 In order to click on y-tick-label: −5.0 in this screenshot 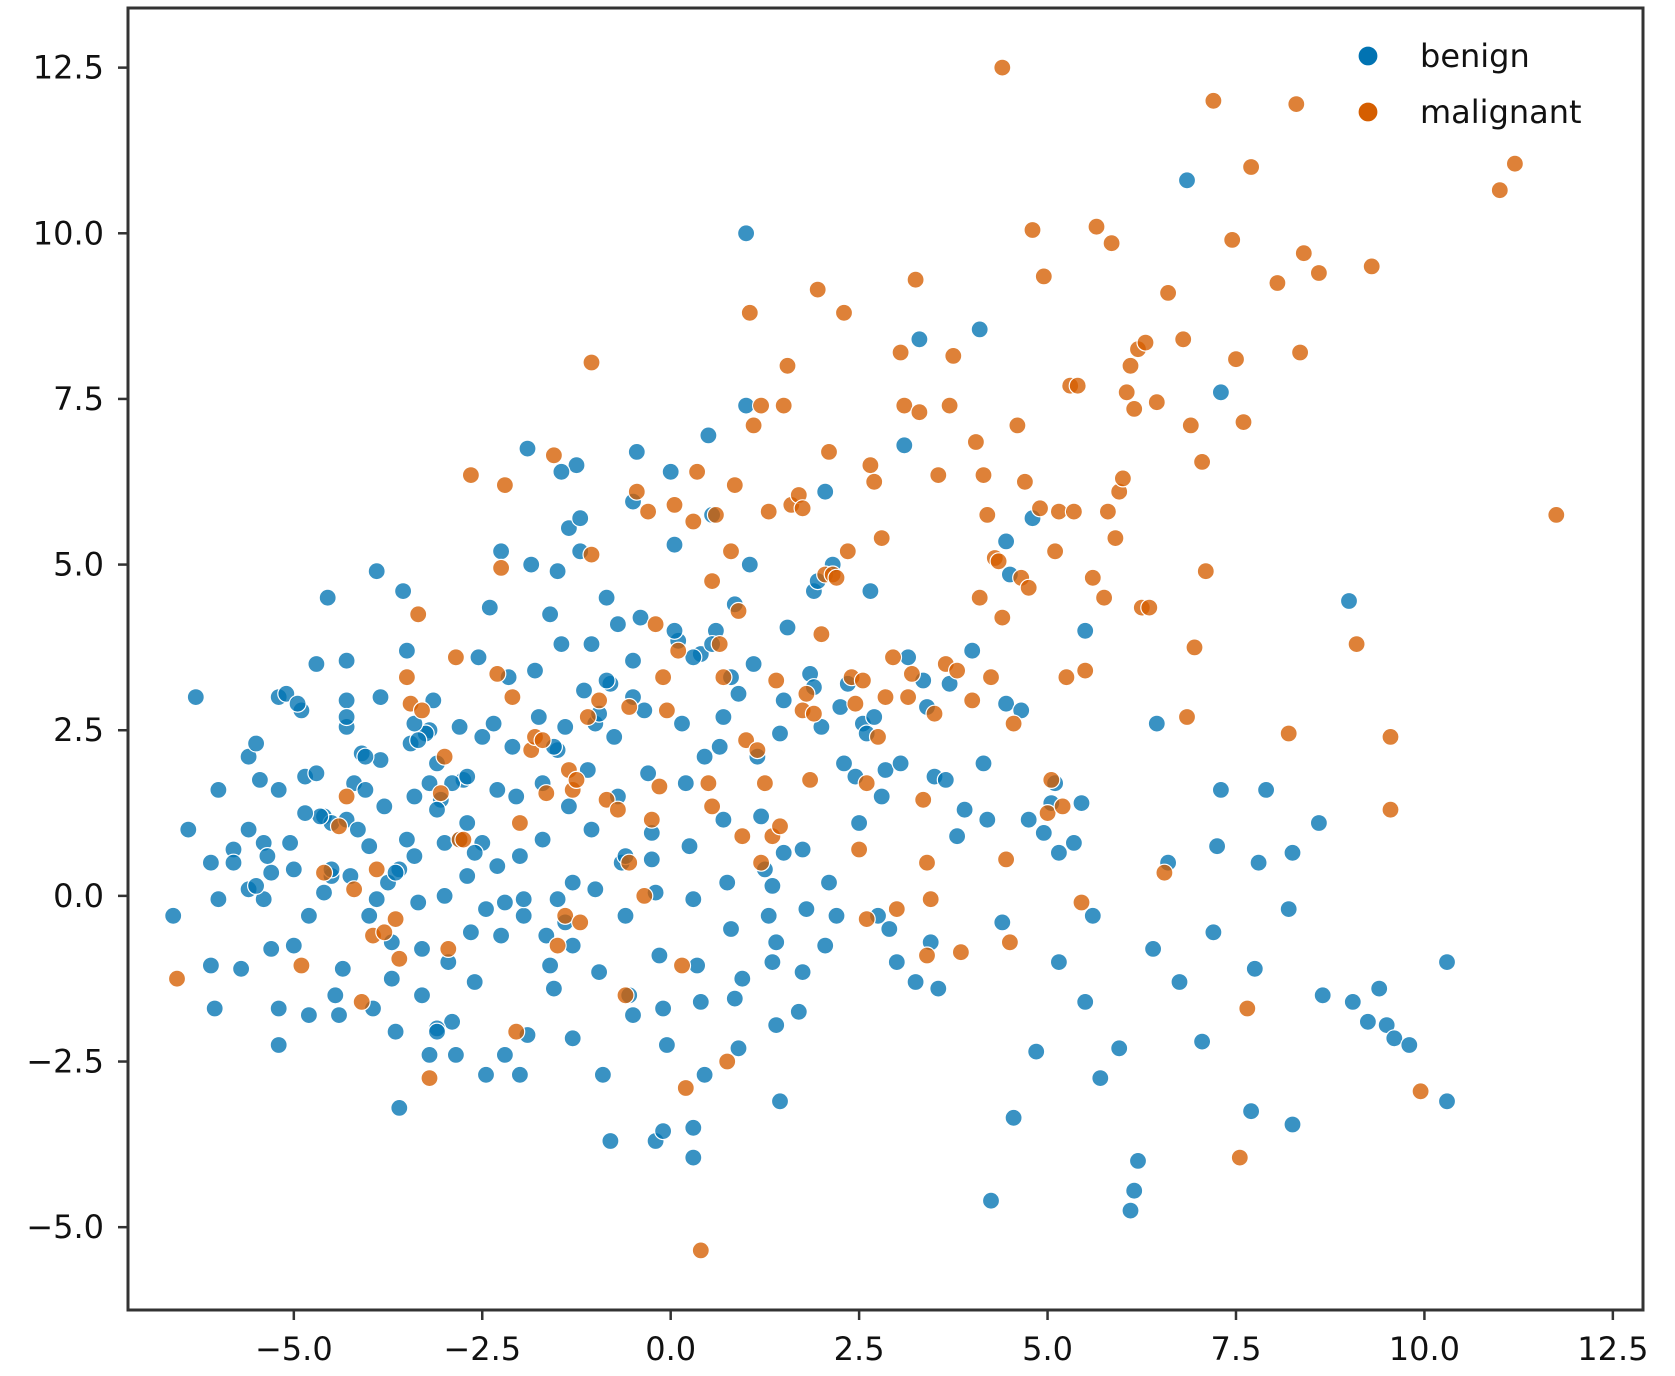, I will do `click(65, 1227)`.